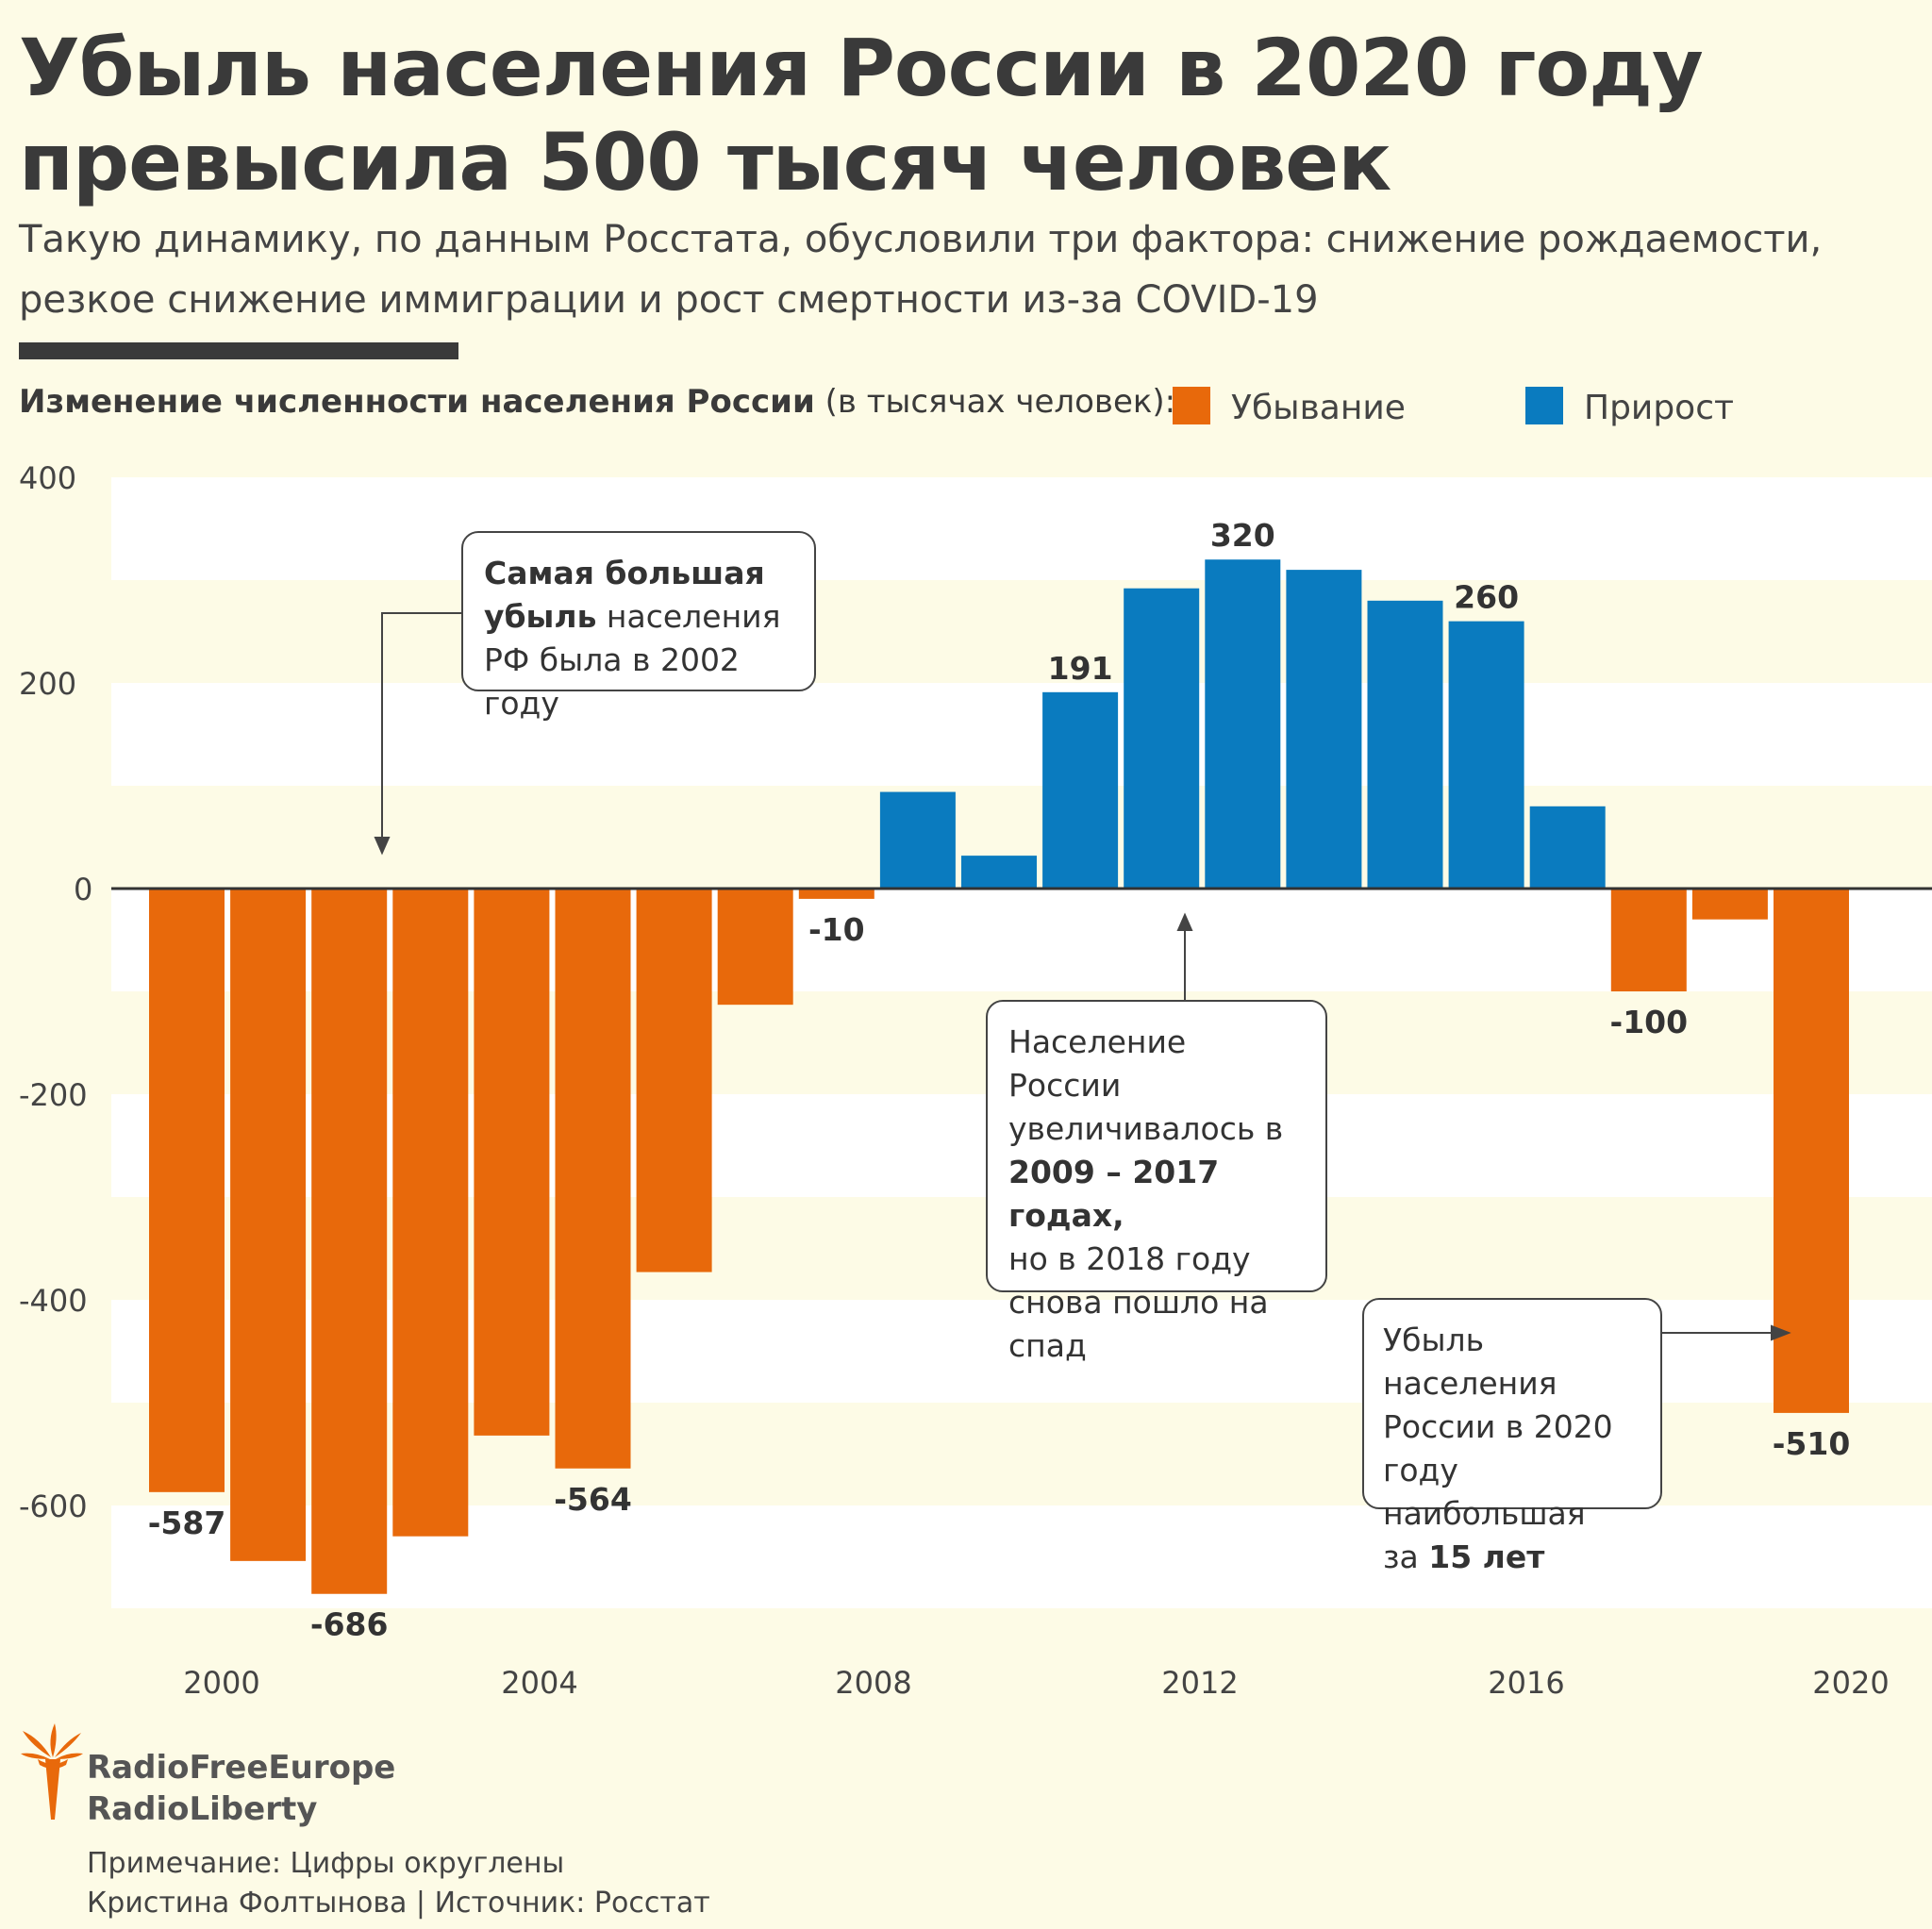  What do you see at coordinates (350, 1241) in the screenshot?
I see `bar-2002` at bounding box center [350, 1241].